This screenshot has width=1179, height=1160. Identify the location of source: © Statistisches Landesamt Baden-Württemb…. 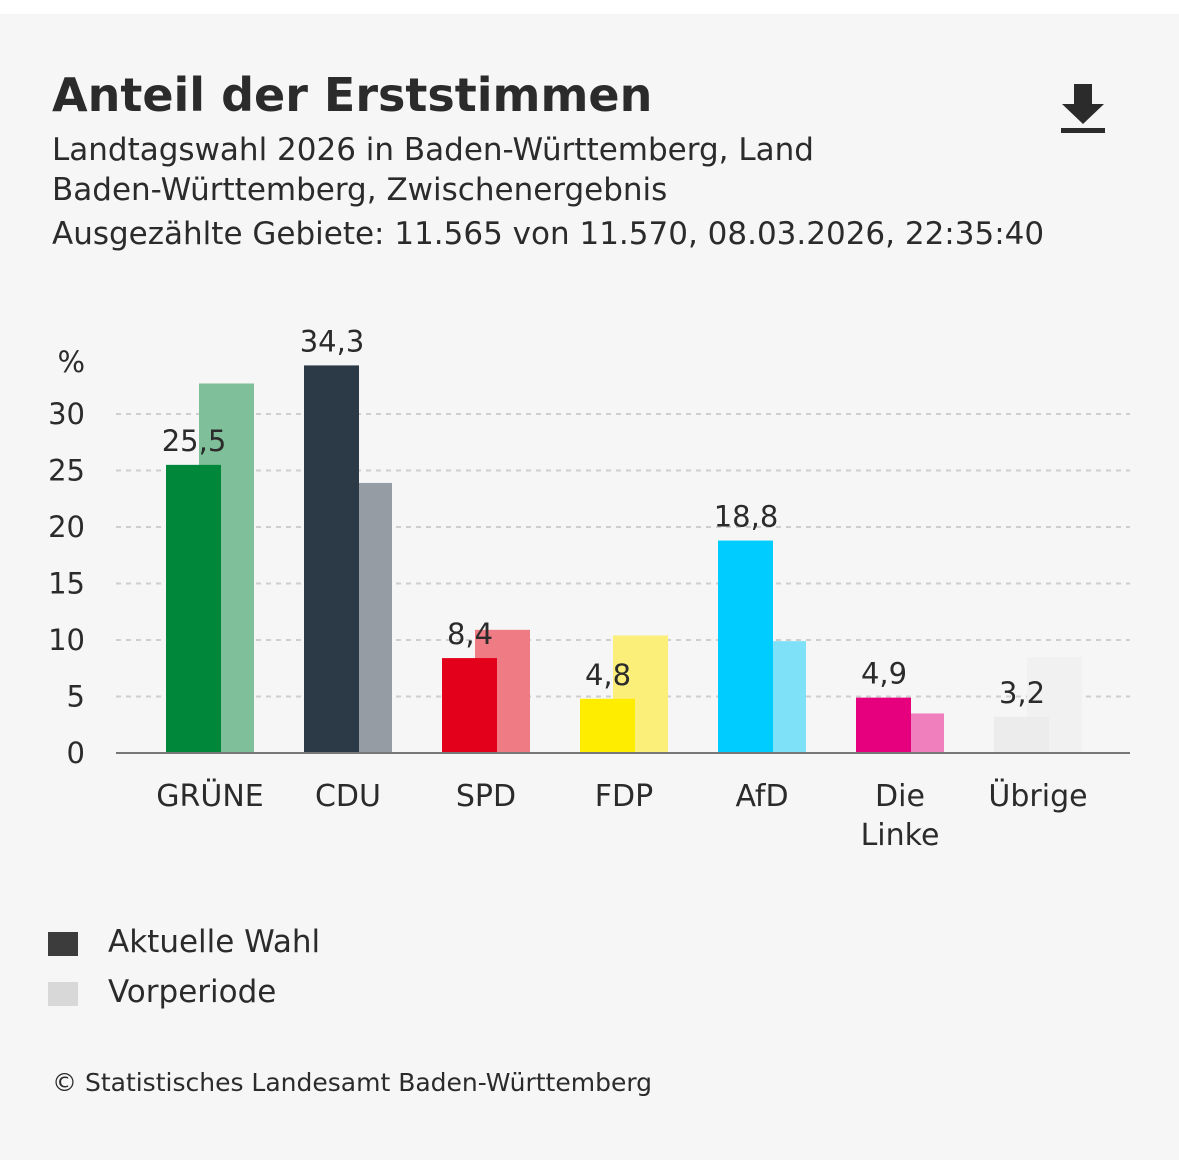
(352, 1082).